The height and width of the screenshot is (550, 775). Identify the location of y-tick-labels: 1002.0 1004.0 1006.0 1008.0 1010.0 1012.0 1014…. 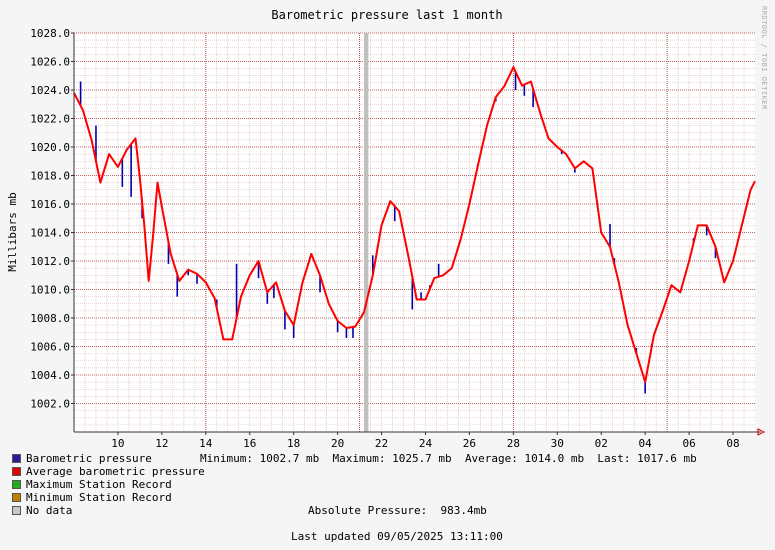
(52, 219).